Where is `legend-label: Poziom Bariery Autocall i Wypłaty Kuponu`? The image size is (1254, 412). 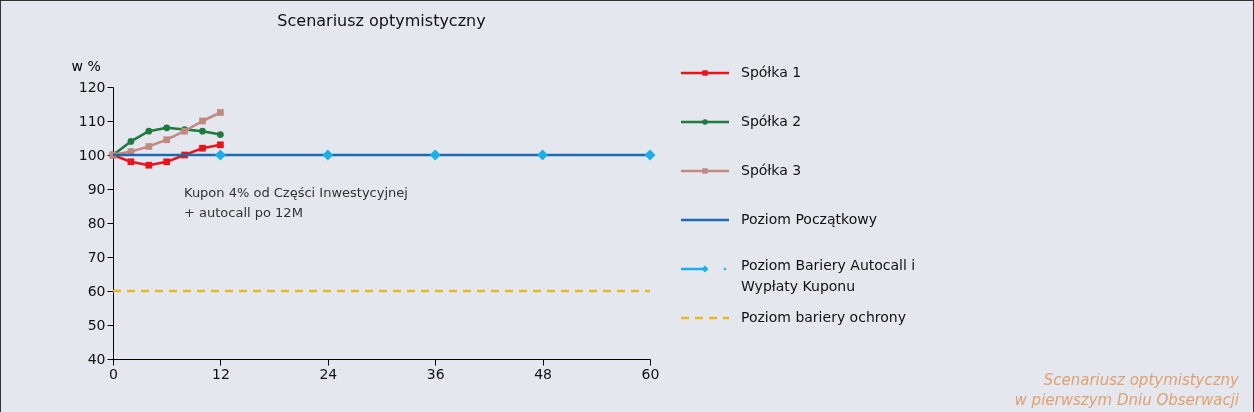 legend-label: Poziom Bariery Autocall i Wypłaty Kuponu is located at coordinates (828, 275).